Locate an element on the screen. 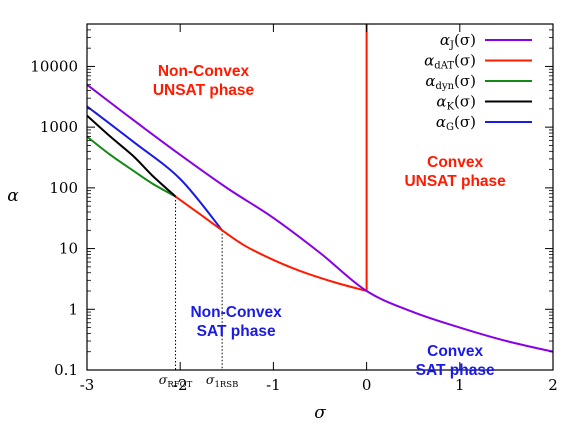  region-label: Convex UNSAT phase is located at coordinates (455, 172).